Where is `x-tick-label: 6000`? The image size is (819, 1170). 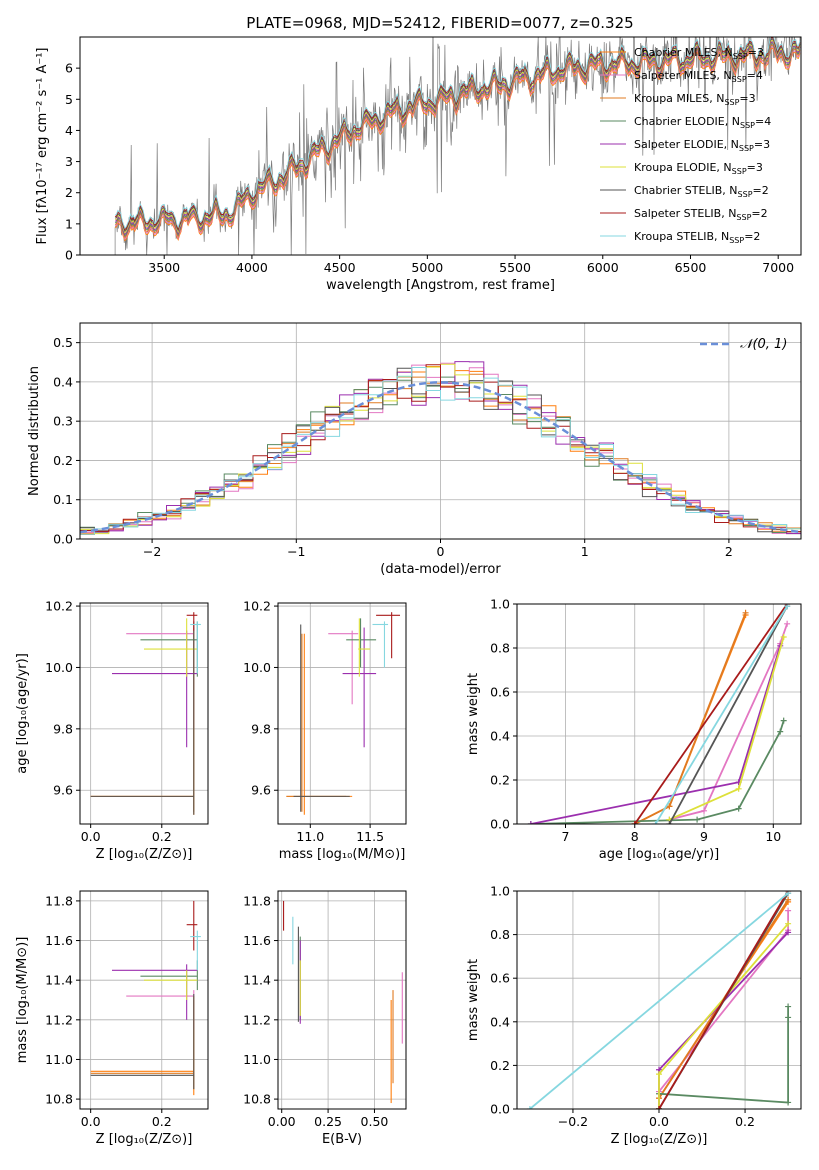
x-tick-label: 6000 is located at coordinates (603, 267).